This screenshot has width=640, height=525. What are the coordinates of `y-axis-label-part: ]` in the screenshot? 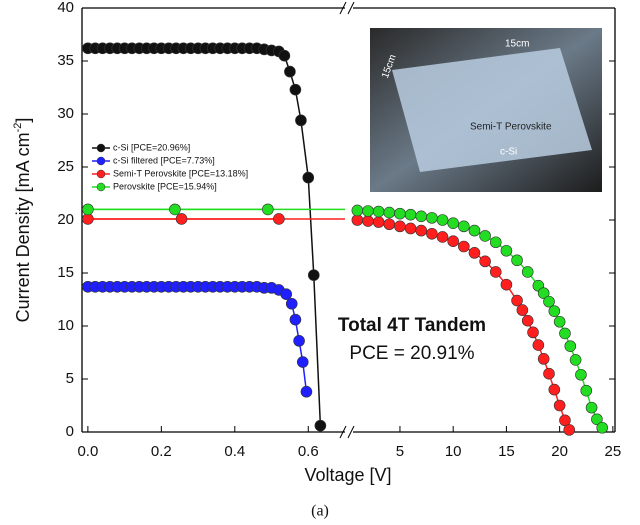 It's located at (23, 120).